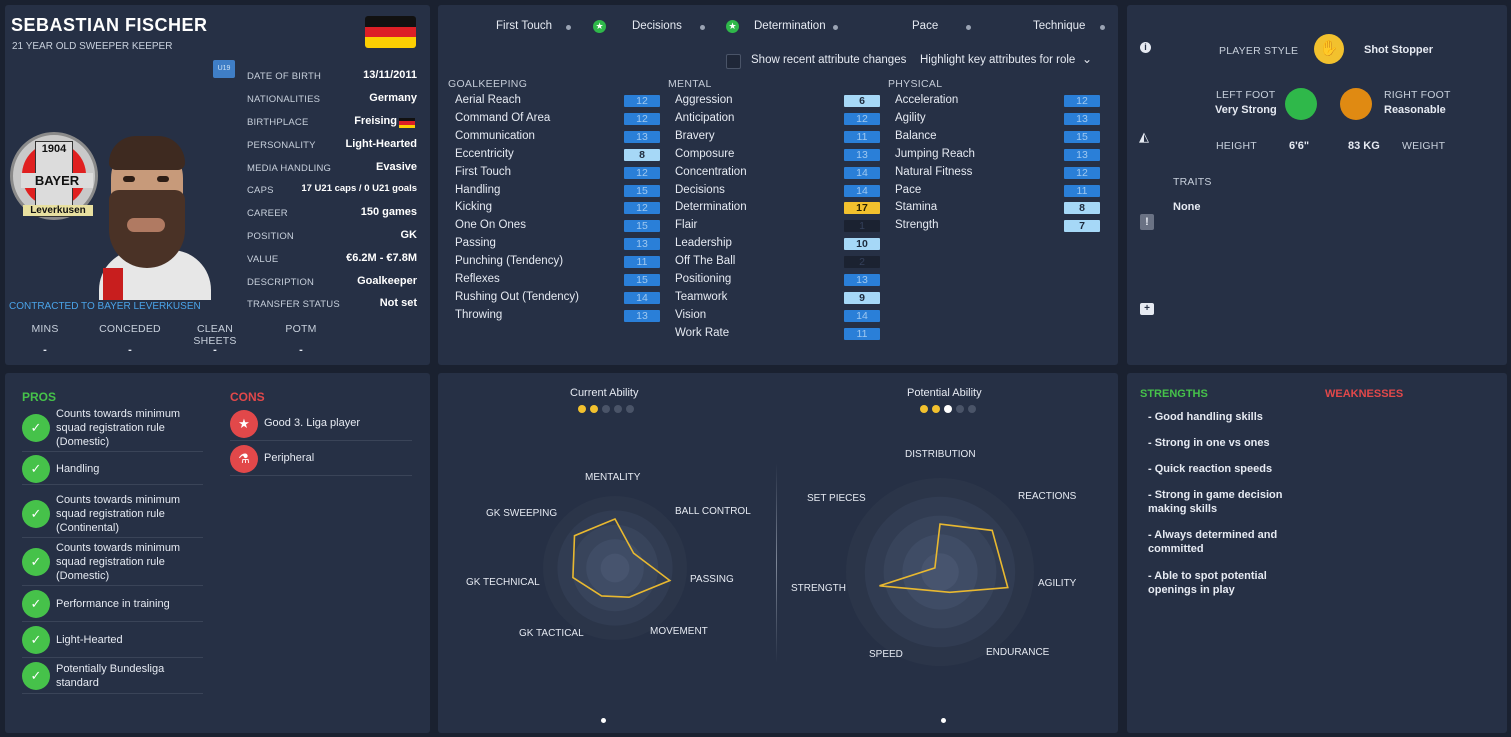 The image size is (1511, 737). Describe the element at coordinates (281, 282) in the screenshot. I see `info-label: DESCRIPTION` at that location.